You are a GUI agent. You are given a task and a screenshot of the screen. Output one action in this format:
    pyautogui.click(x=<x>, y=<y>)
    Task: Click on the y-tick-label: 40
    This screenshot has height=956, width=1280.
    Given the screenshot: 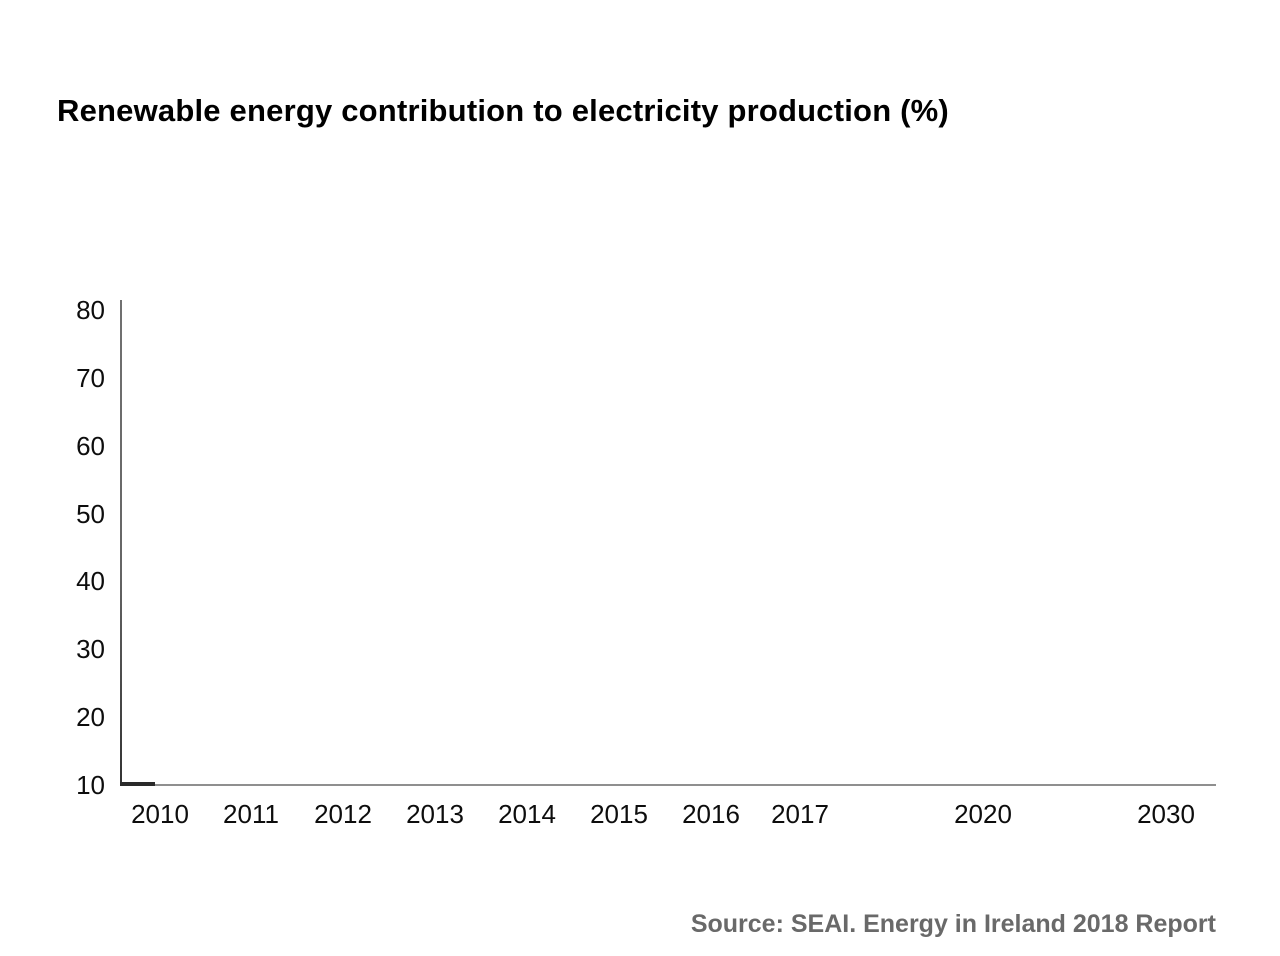 What is the action you would take?
    pyautogui.click(x=90, y=581)
    